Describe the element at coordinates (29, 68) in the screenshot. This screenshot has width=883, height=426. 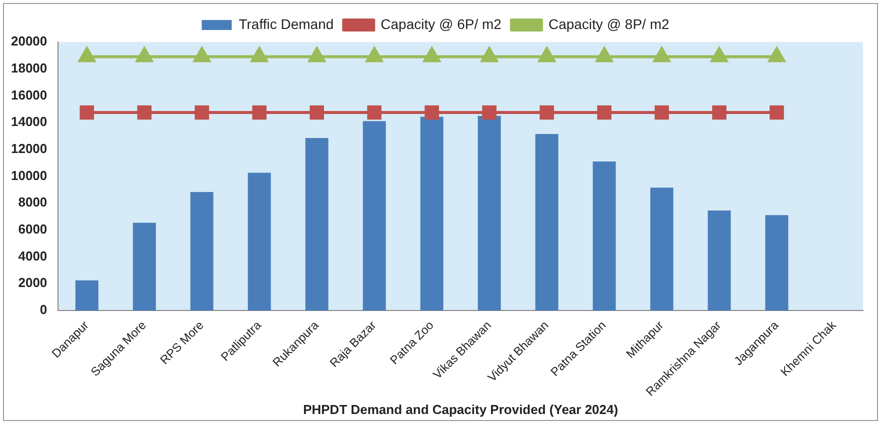
I see `y-tick-label: 18000` at that location.